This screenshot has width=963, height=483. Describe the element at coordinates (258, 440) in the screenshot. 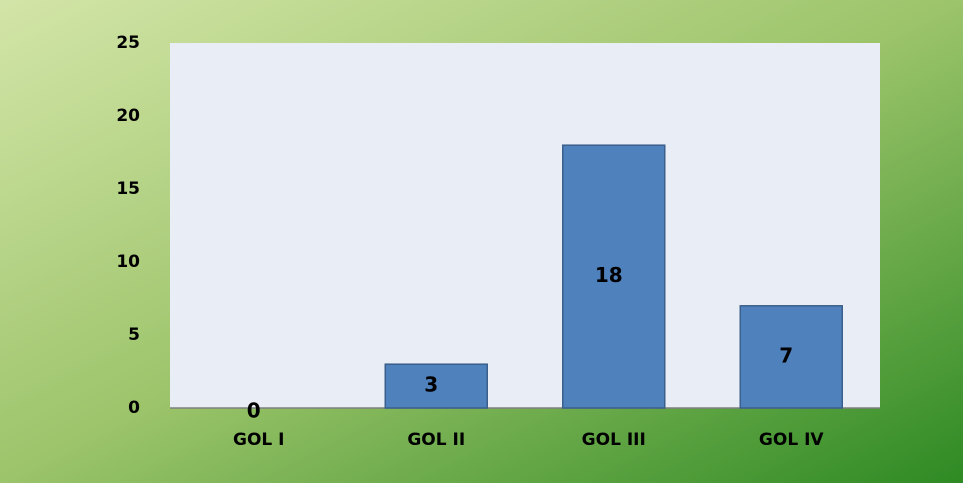

I see `x-tick-label: GOL I` at that location.